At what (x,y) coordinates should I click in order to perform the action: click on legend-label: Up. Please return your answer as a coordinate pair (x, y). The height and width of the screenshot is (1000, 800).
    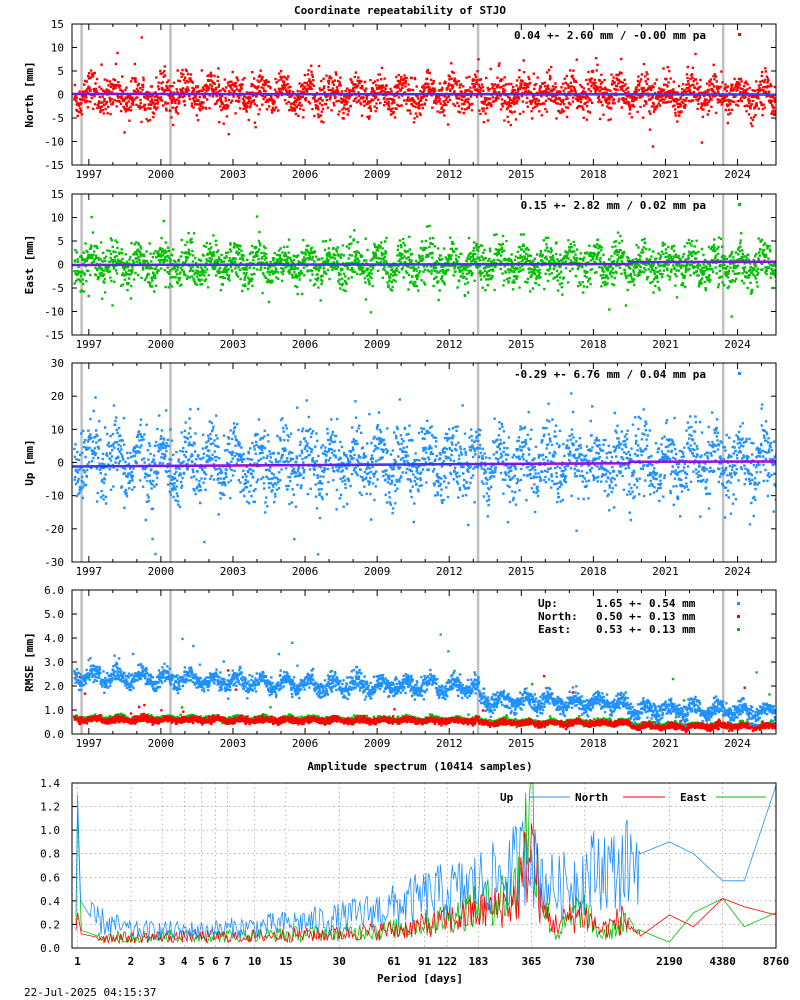
    Looking at the image, I should click on (507, 797).